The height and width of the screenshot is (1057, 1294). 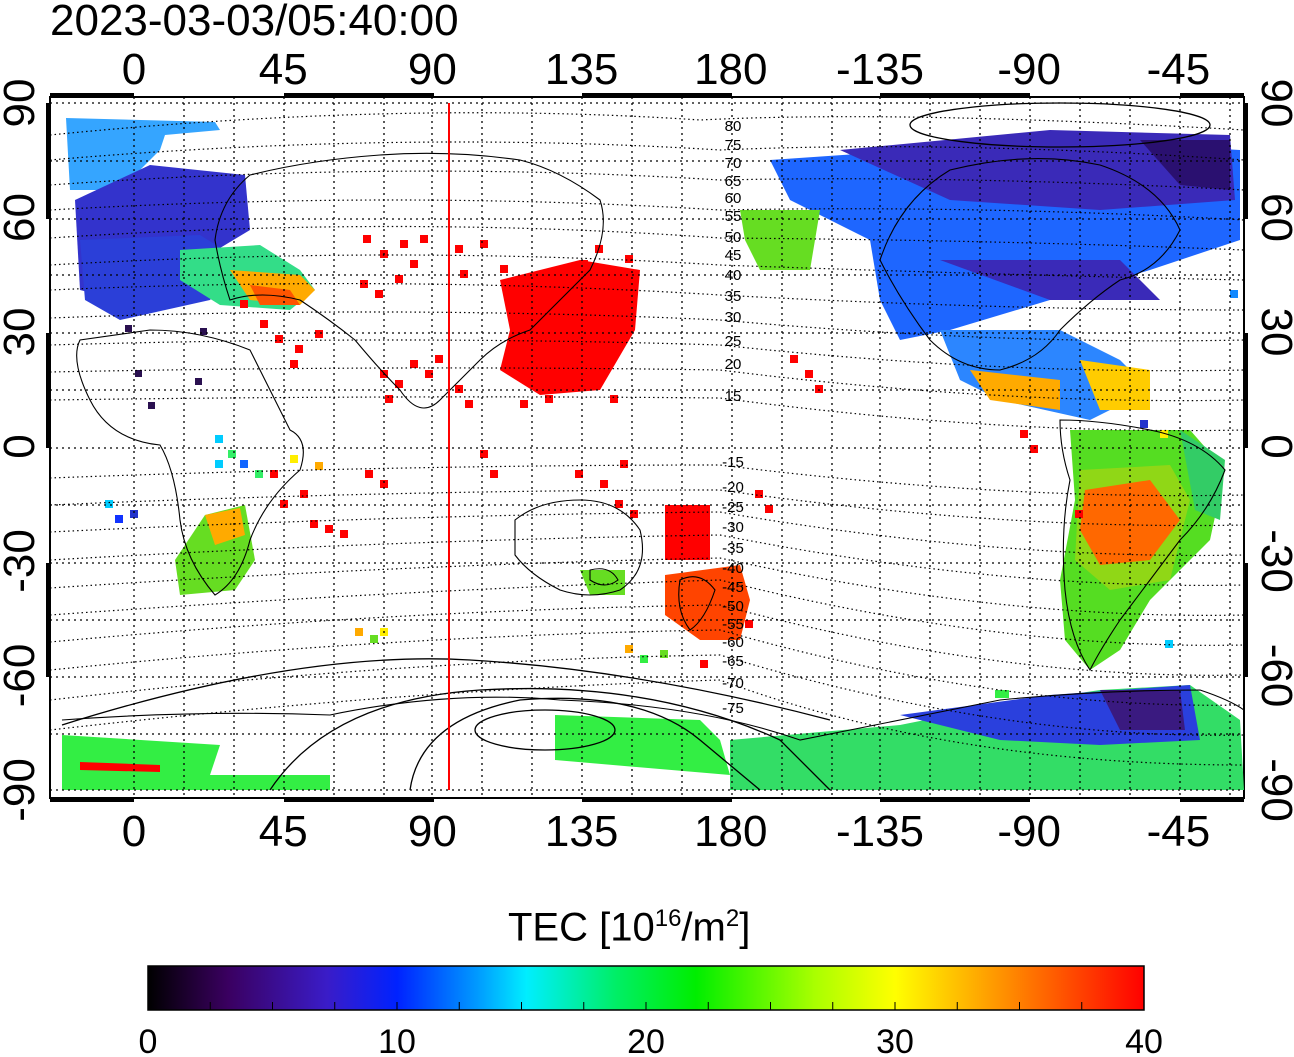 What do you see at coordinates (1029, 831) in the screenshot?
I see `bottom-lon-tick-label: -90` at bounding box center [1029, 831].